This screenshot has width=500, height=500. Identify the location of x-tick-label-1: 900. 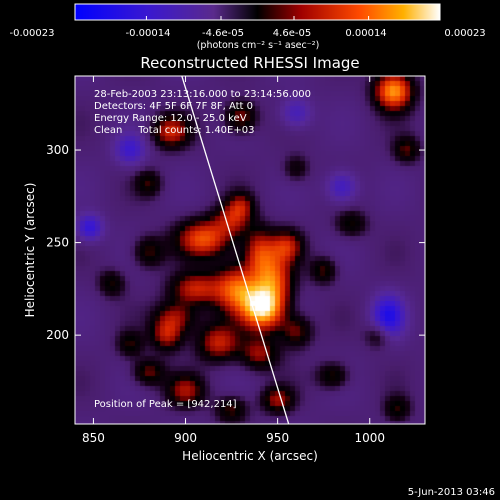
(185, 438).